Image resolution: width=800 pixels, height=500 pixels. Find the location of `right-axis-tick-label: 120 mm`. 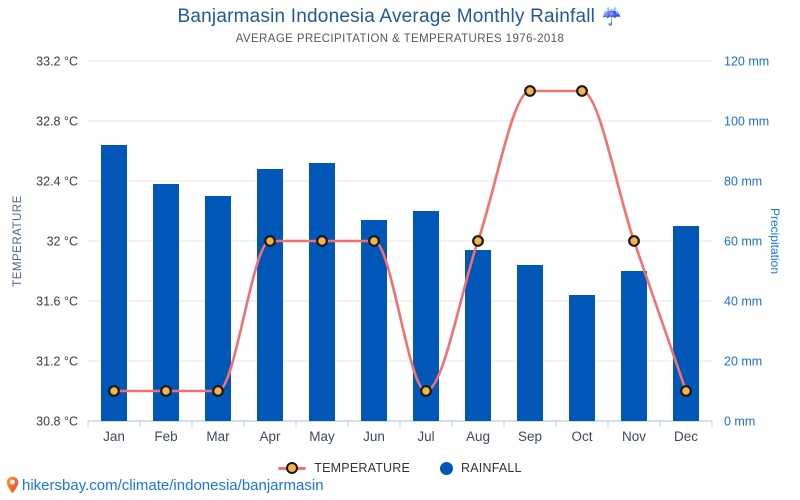

right-axis-tick-label: 120 mm is located at coordinates (746, 62).